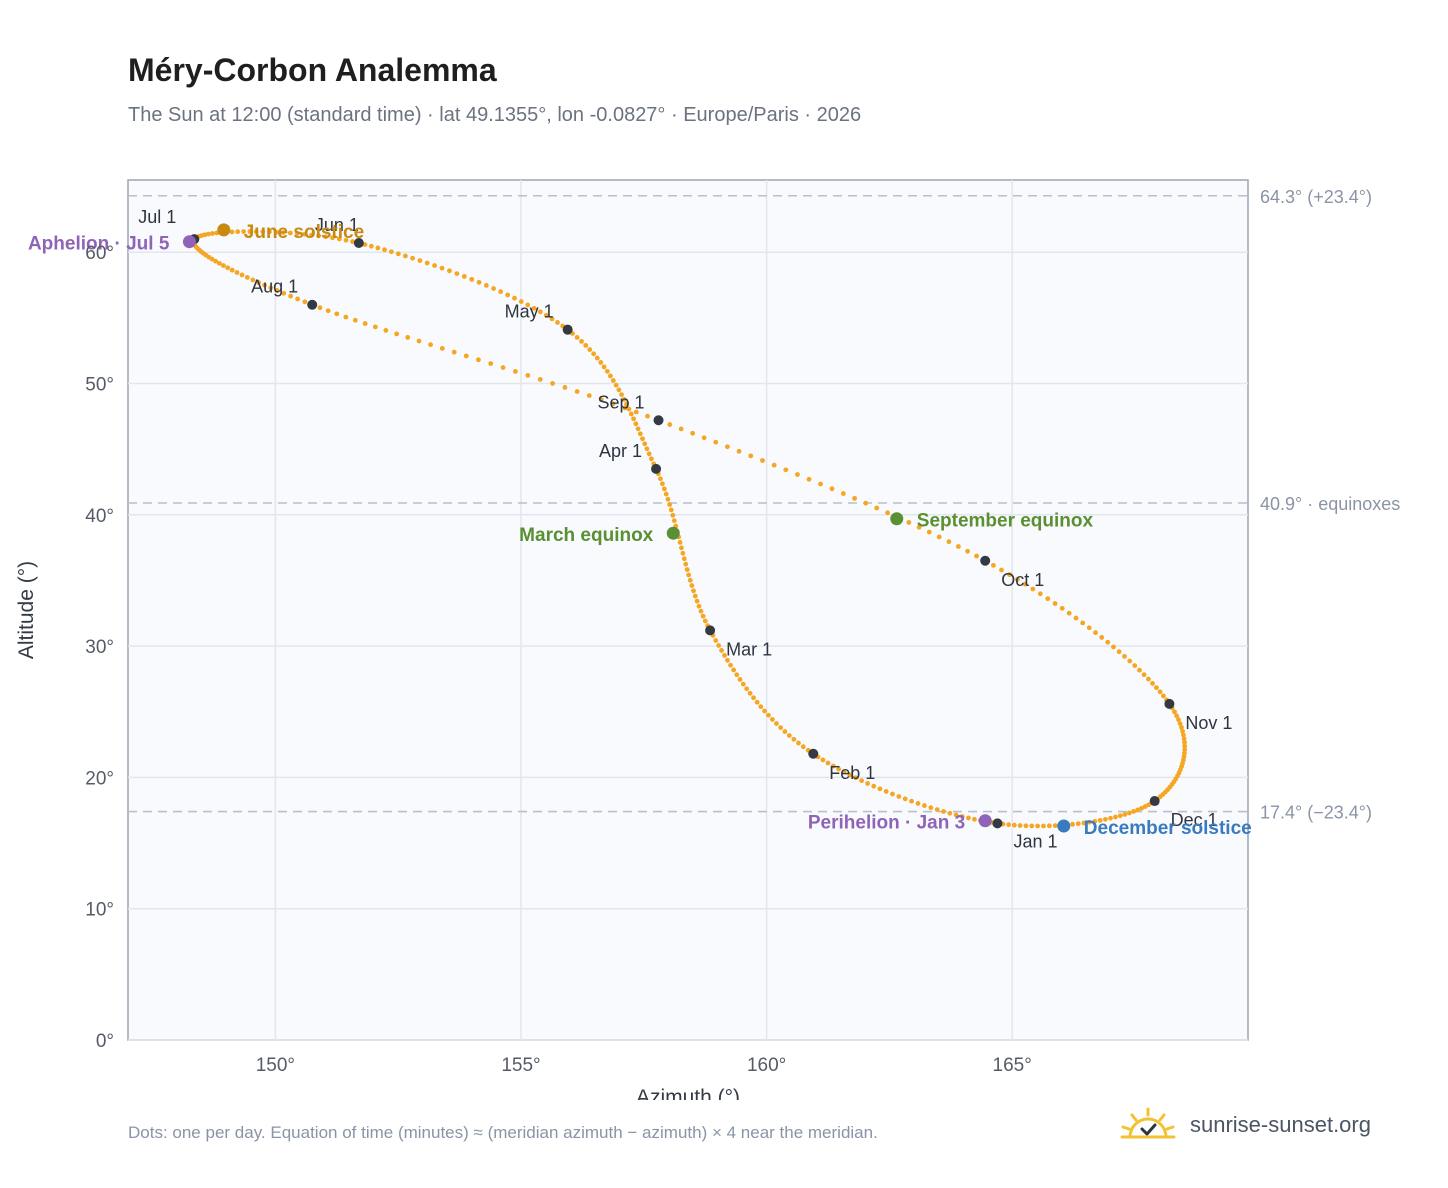 The height and width of the screenshot is (1188, 1448). What do you see at coordinates (1005, 521) in the screenshot?
I see `event-marker-label: September equinox` at bounding box center [1005, 521].